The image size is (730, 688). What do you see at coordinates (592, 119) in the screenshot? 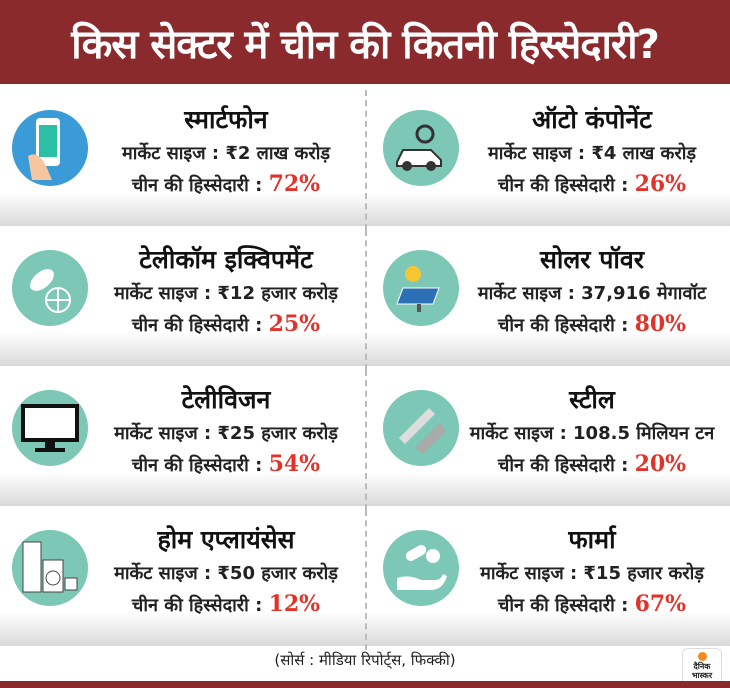
I see `sector-name: ऑटो कंपोनेंट` at bounding box center [592, 119].